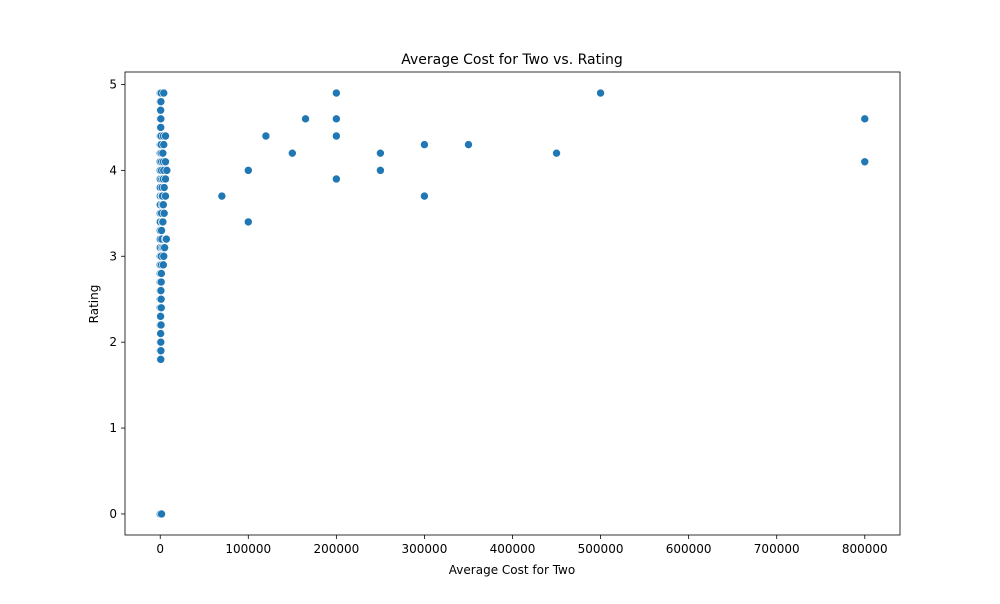  What do you see at coordinates (425, 549) in the screenshot?
I see `x-tick-label: 300000` at bounding box center [425, 549].